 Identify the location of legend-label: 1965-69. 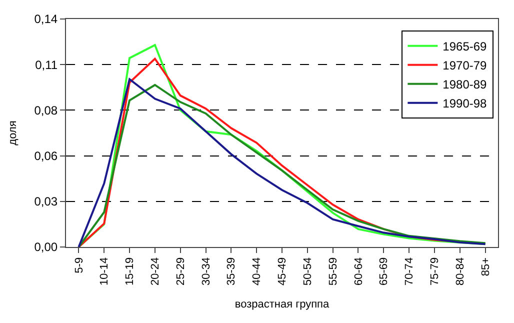
(465, 47).